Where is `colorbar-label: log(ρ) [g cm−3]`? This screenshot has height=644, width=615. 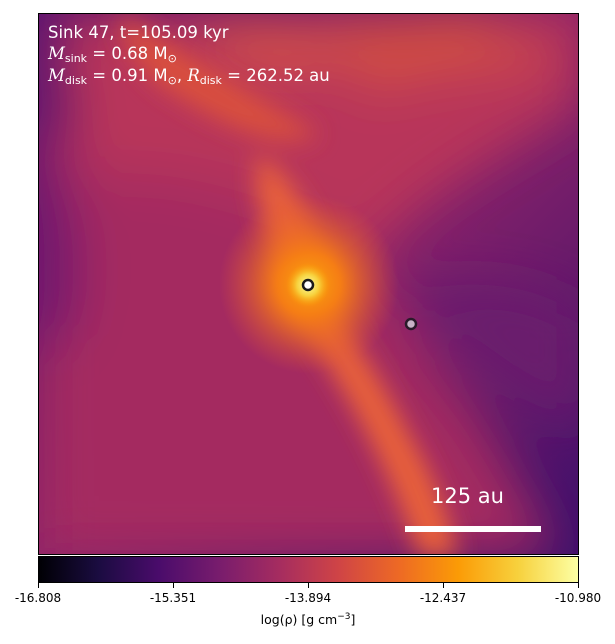
colorbar-label: log(ρ) [g cm−3] is located at coordinates (308, 620).